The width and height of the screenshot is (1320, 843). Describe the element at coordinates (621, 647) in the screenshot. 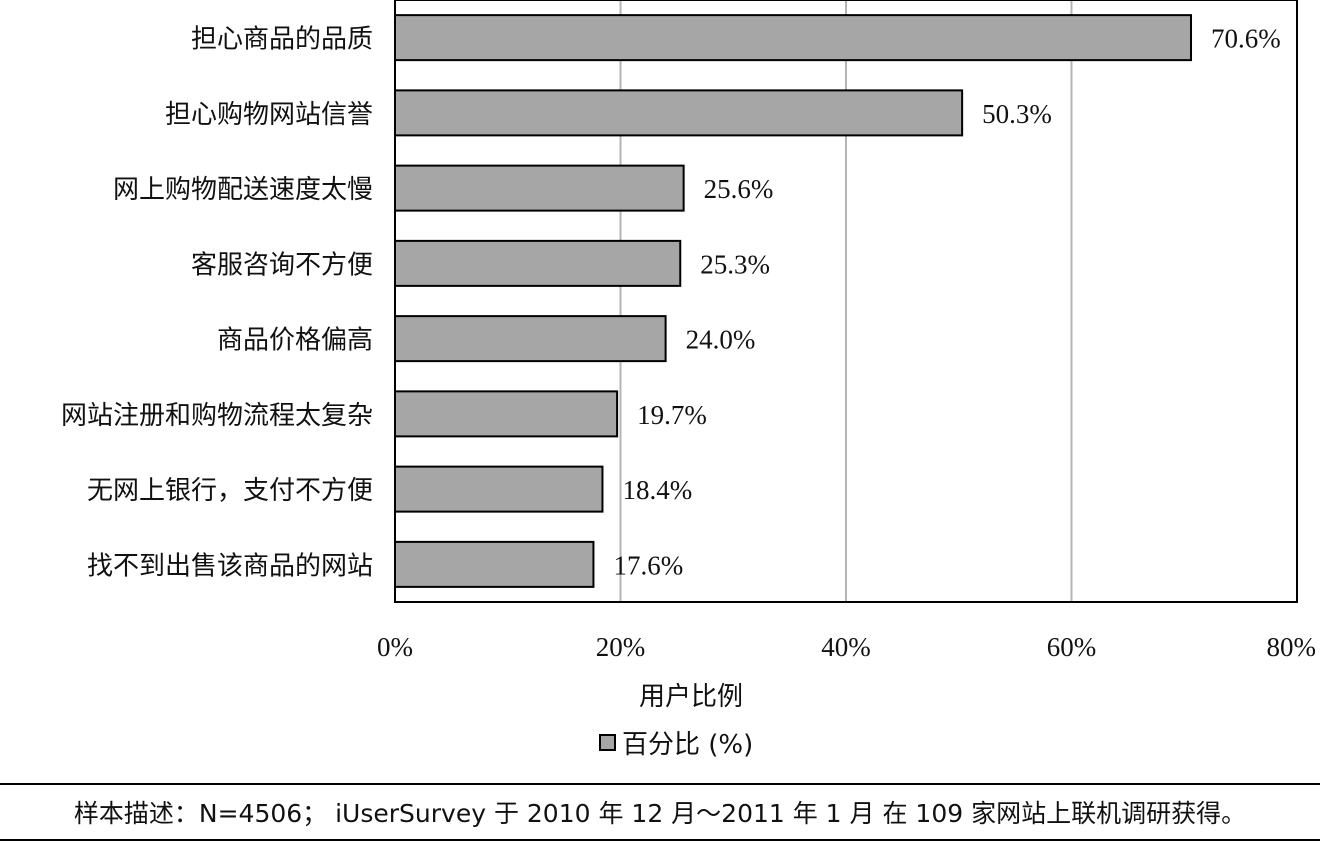

I see `x-tick-label: 20%` at that location.